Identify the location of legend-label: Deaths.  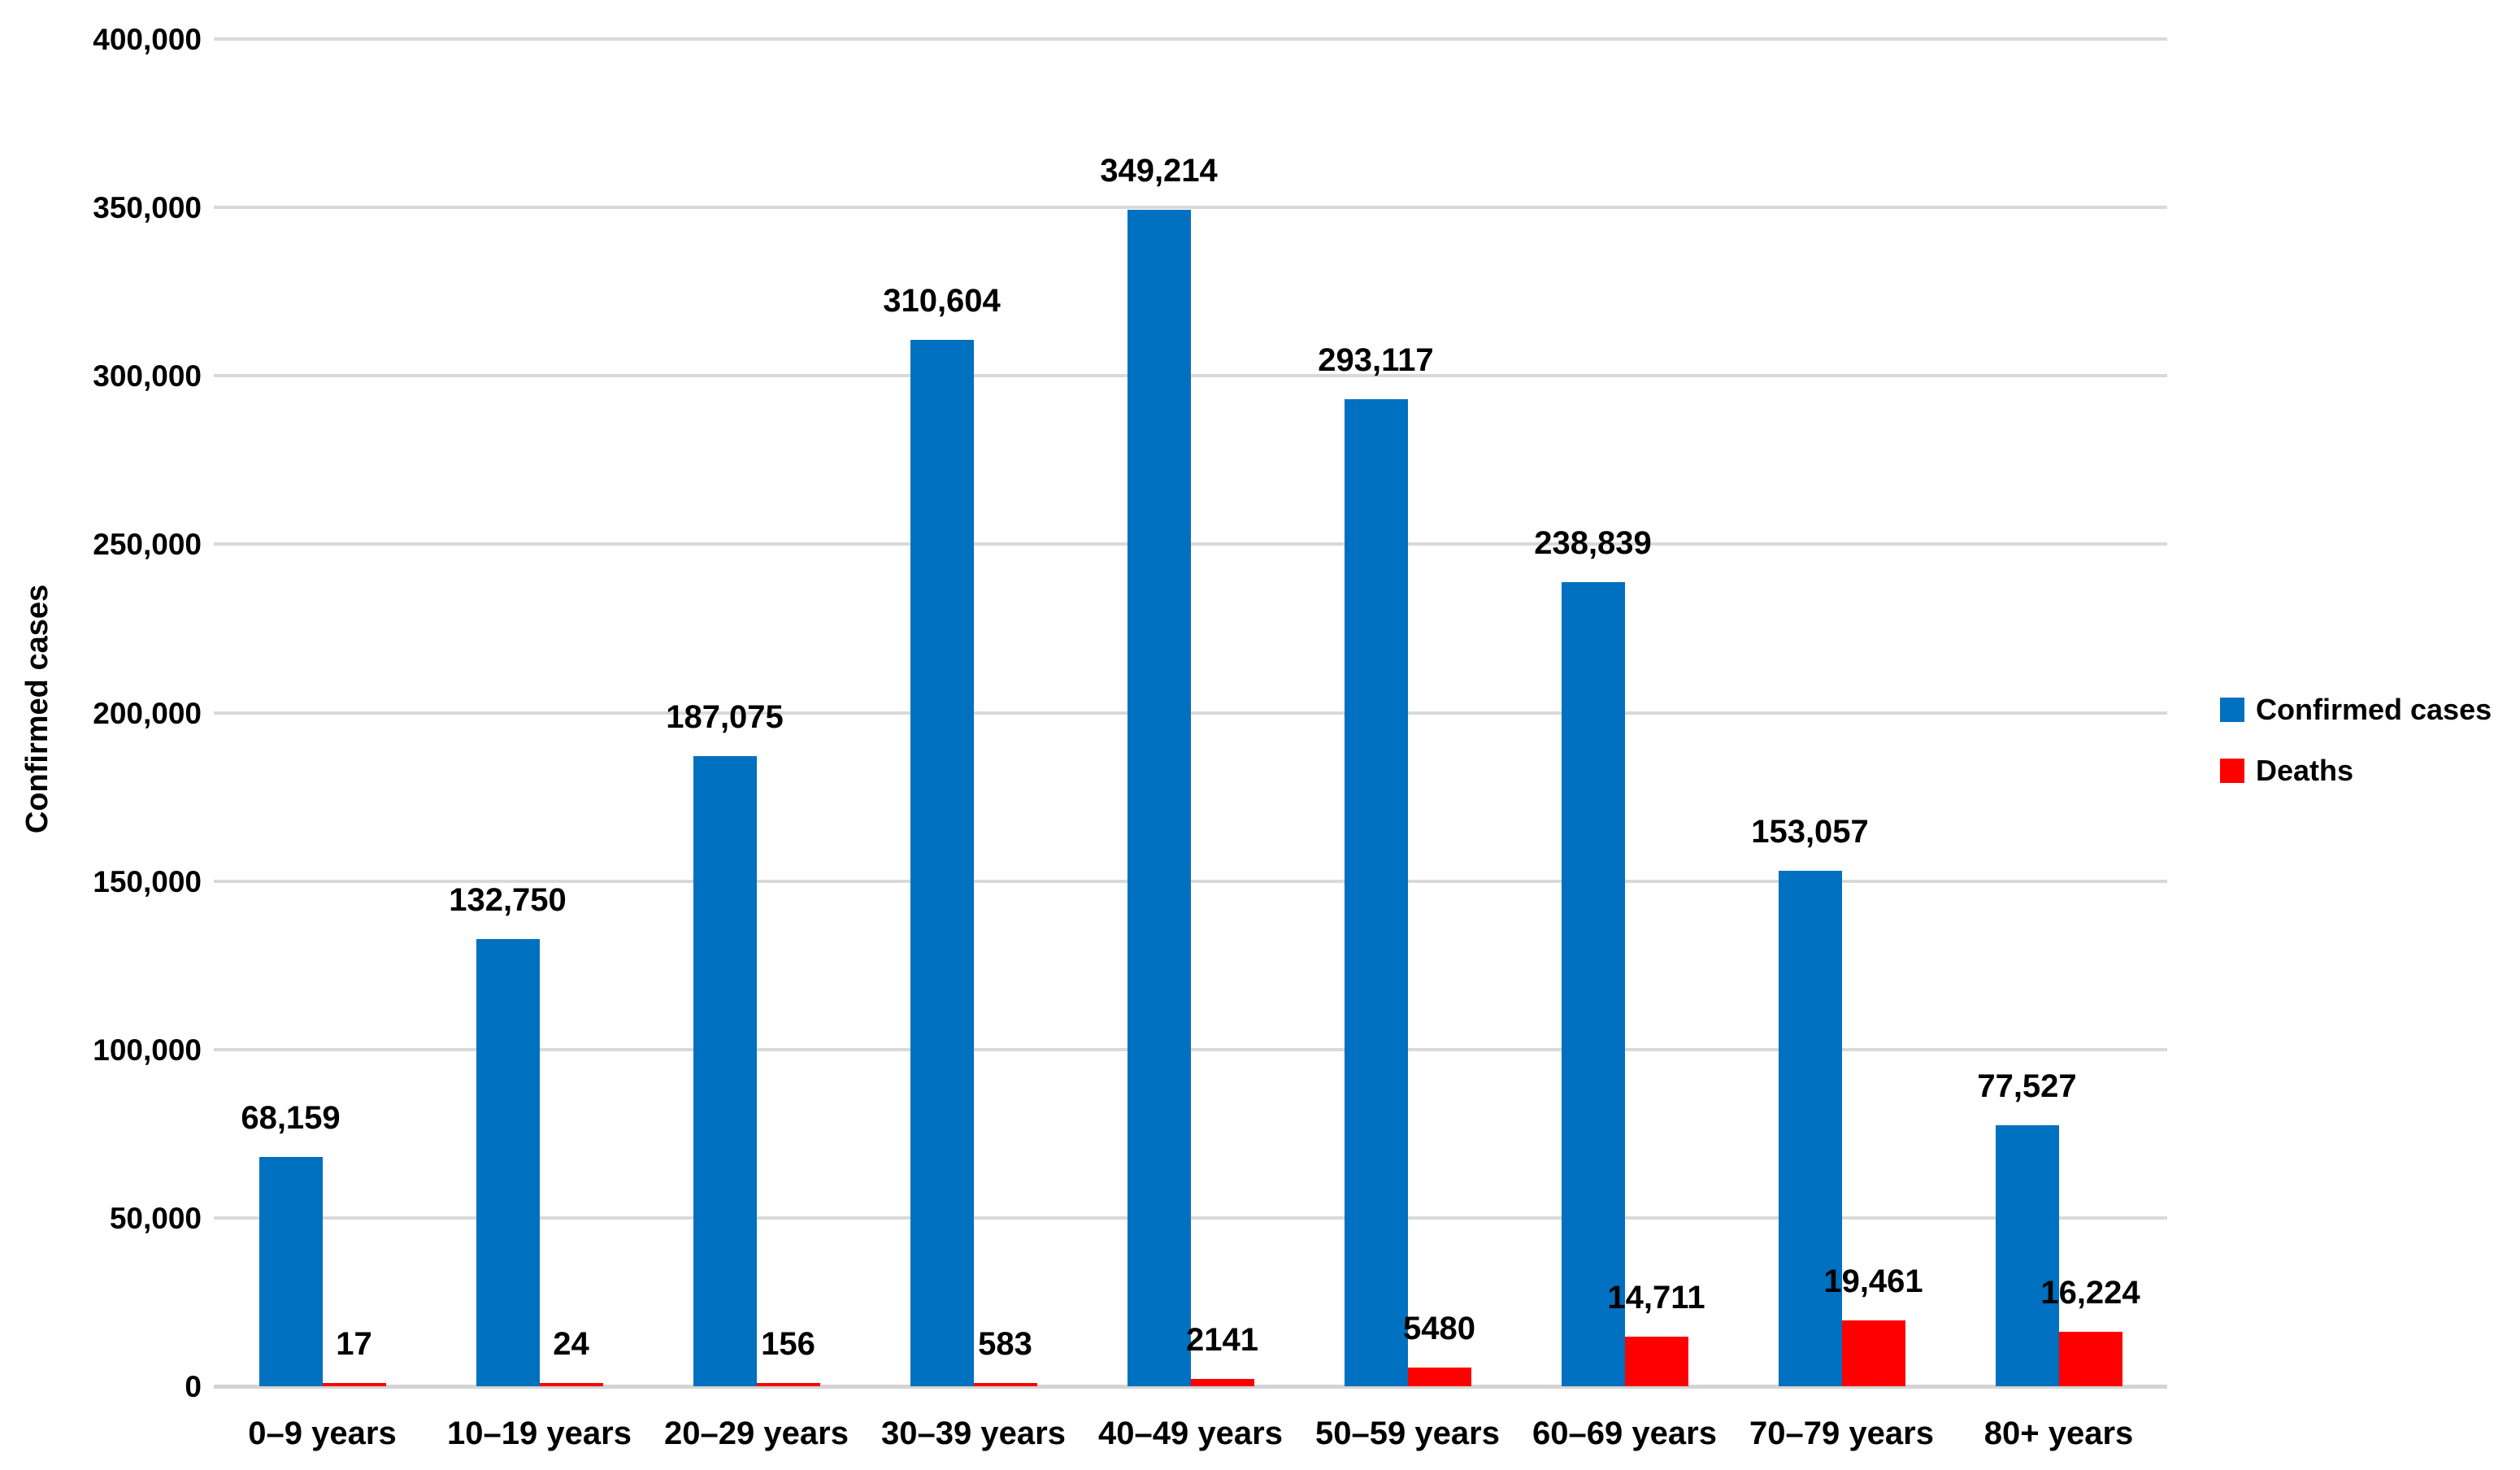
(2305, 770).